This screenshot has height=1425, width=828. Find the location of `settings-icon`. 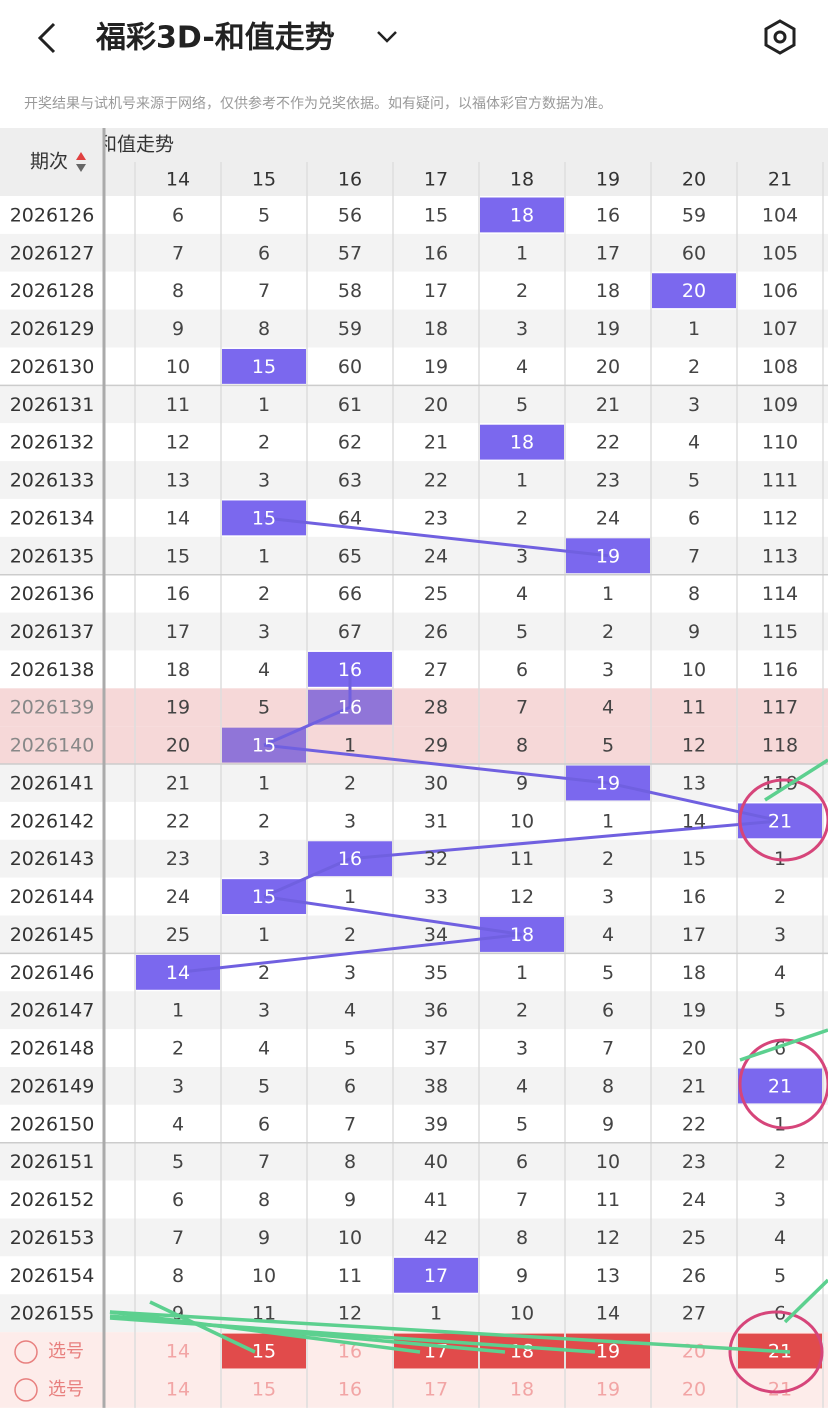

settings-icon is located at coordinates (780, 37).